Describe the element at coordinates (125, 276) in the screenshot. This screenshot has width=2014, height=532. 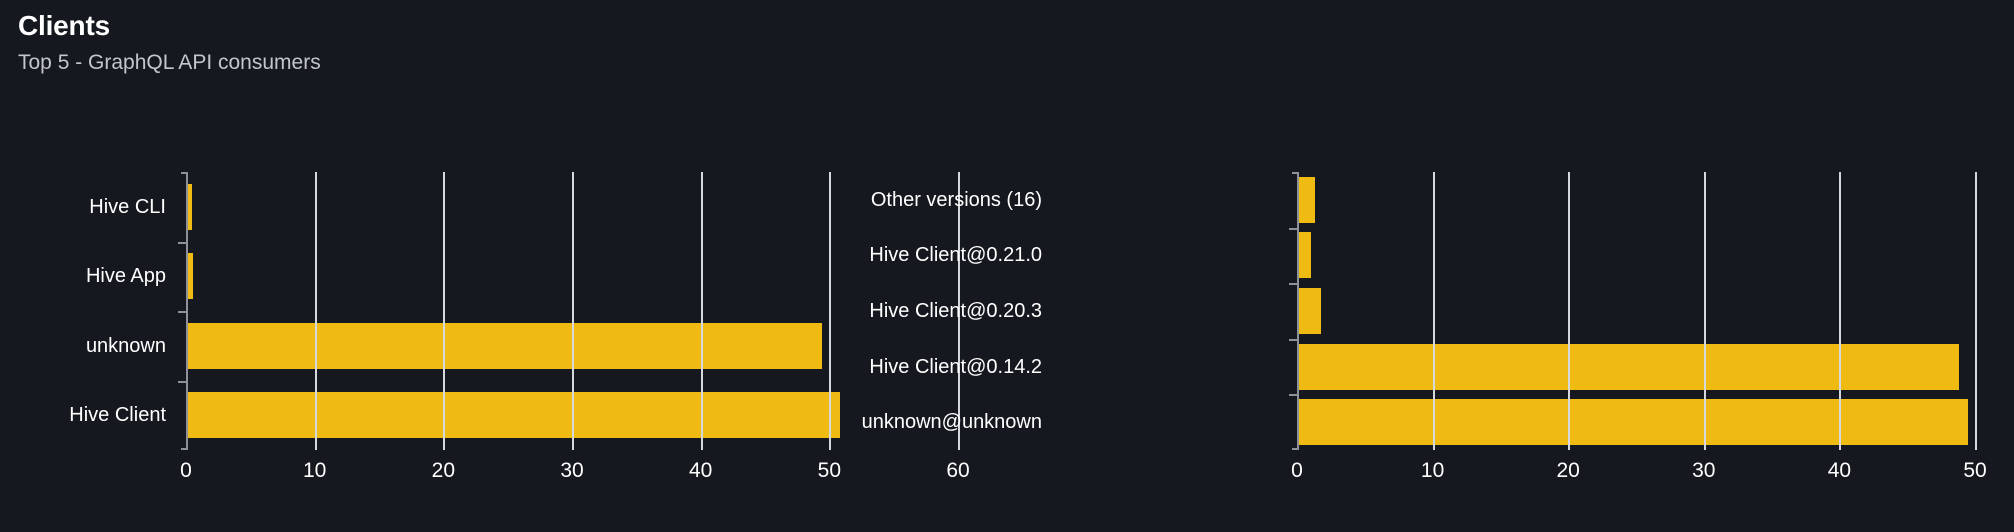
I see `category-label: Hive App` at that location.